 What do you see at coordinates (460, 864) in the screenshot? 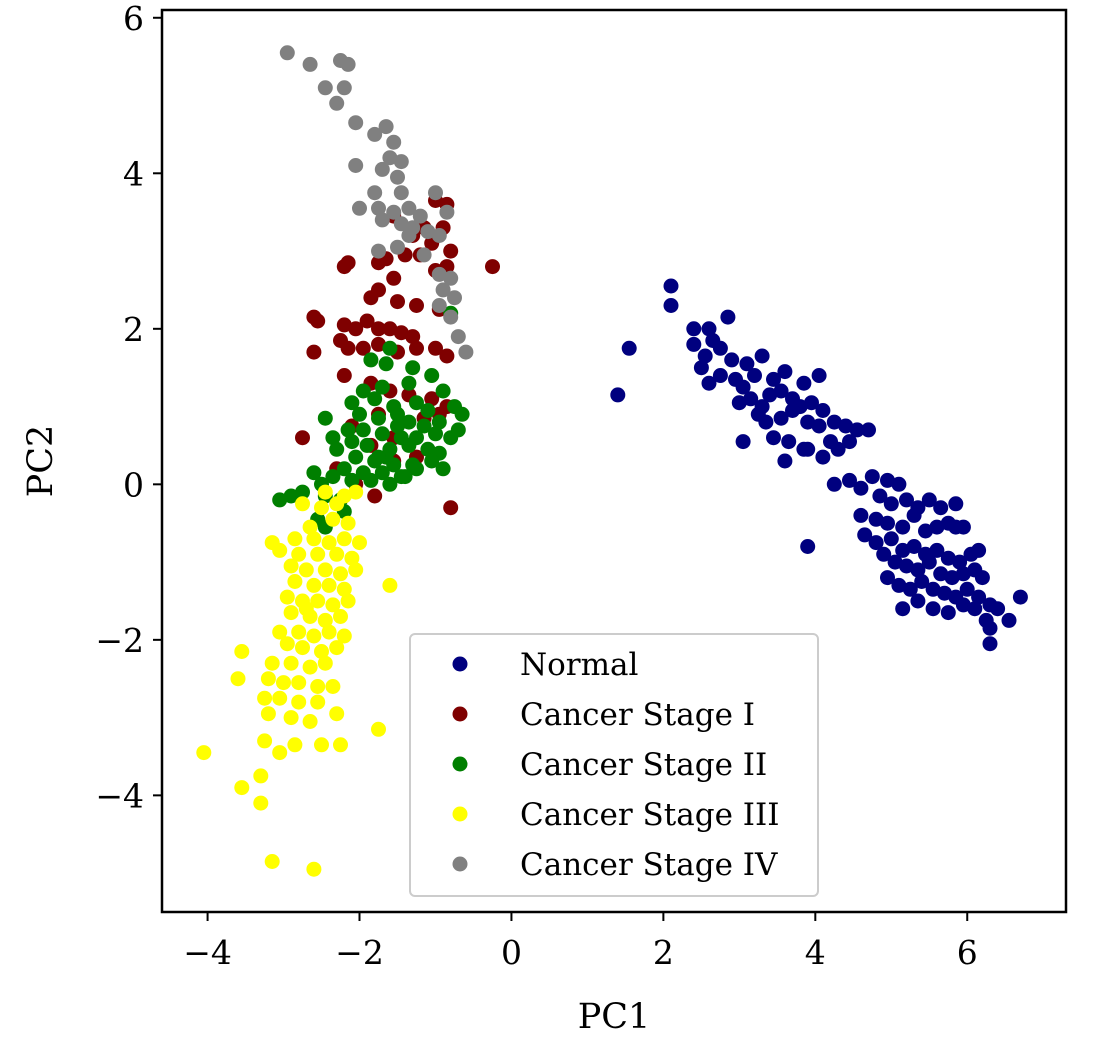
I see `legend-marker` at bounding box center [460, 864].